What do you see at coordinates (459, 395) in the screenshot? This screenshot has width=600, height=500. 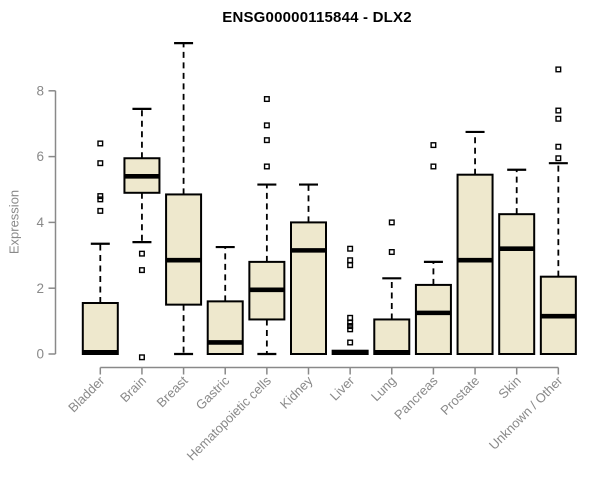 I see `x-category-label: Prostate` at bounding box center [459, 395].